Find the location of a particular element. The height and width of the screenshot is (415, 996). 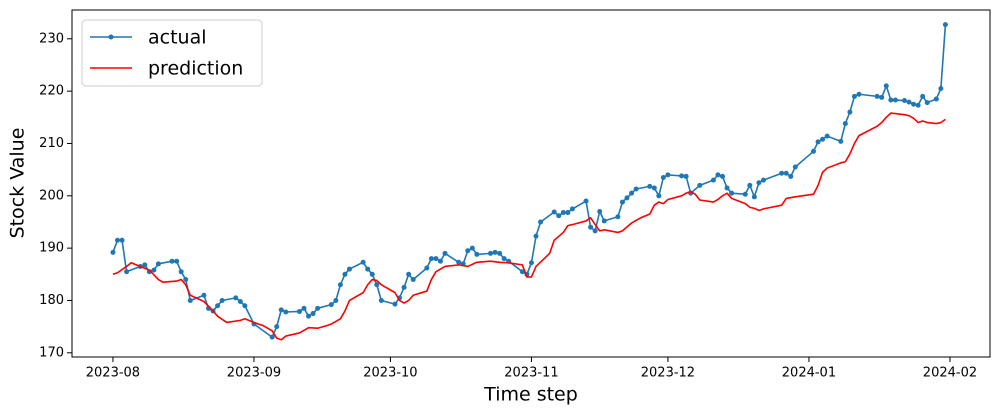

y-axis-label: Stock Value is located at coordinates (18, 183).